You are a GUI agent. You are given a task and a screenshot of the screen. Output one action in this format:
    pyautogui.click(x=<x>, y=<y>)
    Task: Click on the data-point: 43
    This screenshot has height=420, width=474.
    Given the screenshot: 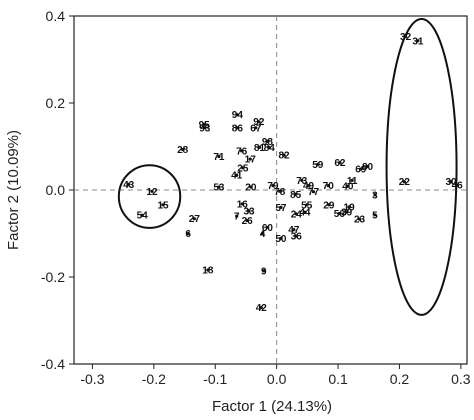 What is the action you would take?
    pyautogui.click(x=129, y=185)
    